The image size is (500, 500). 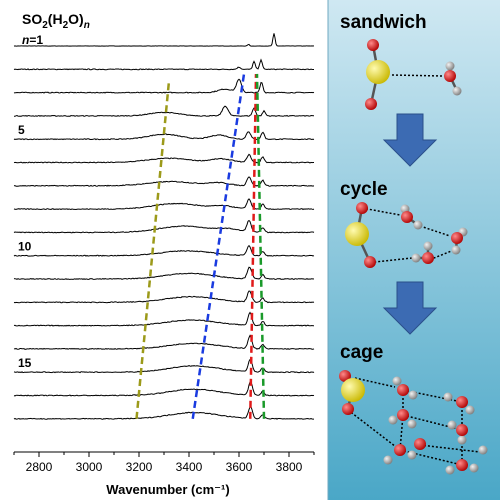 What do you see at coordinates (164, 342) in the screenshot?
I see `spectrum-trace-n14` at bounding box center [164, 342].